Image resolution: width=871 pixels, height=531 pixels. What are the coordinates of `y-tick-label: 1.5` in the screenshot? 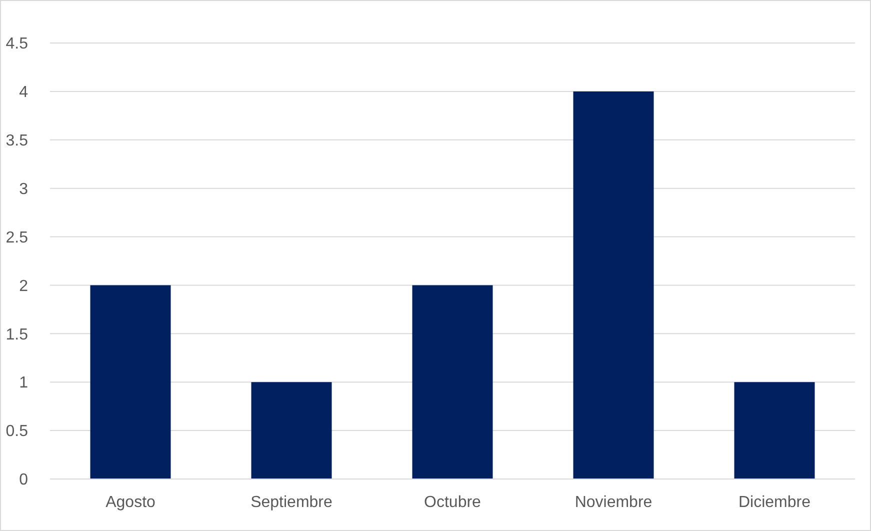 It's located at (17, 335).